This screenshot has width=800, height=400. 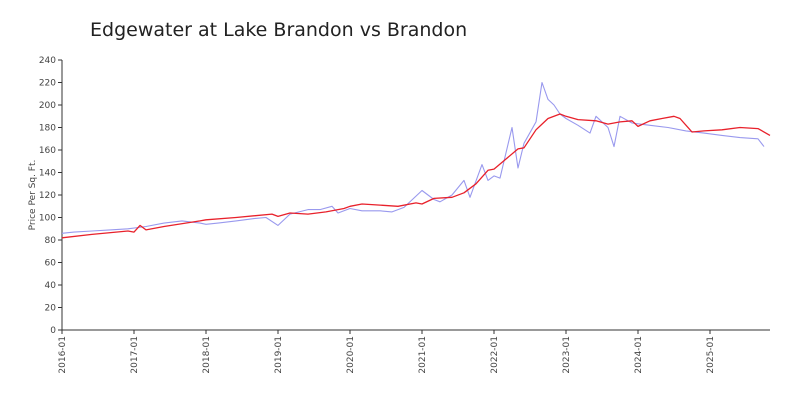 I want to click on y-tick-label: 40, so click(x=51, y=286).